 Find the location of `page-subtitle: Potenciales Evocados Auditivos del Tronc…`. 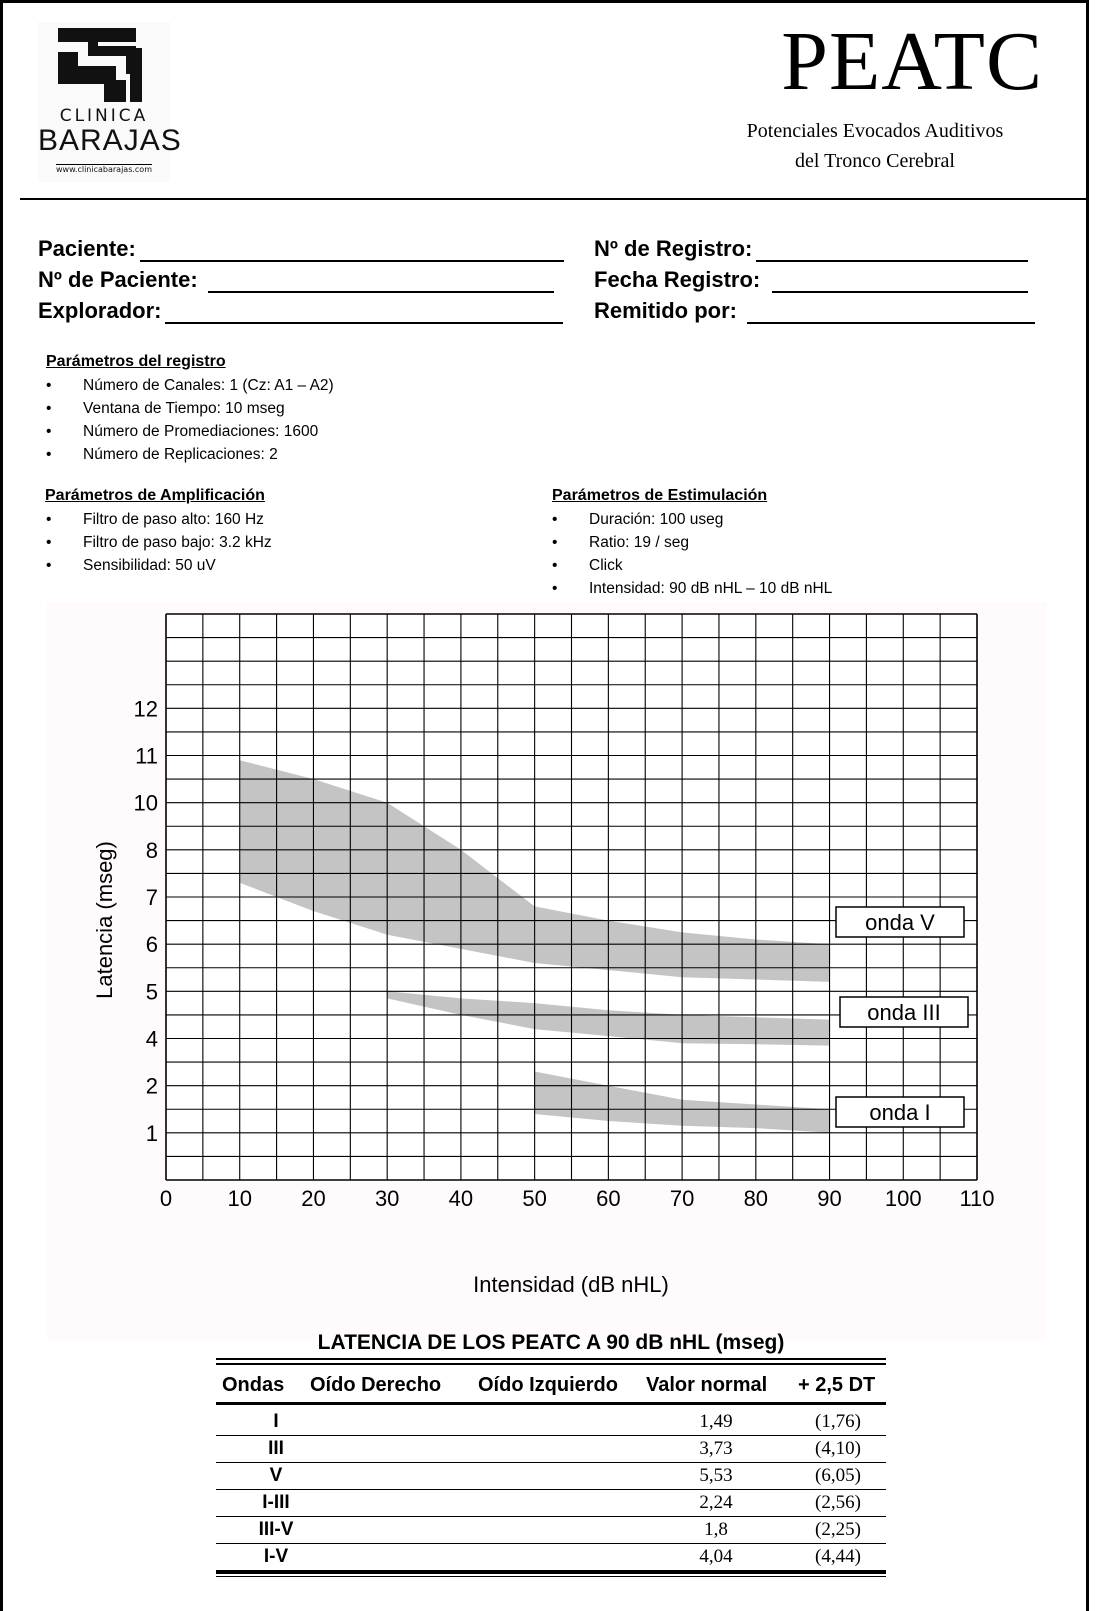

page-subtitle: Potenciales Evocados Auditivos del Tronc… is located at coordinates (875, 146).